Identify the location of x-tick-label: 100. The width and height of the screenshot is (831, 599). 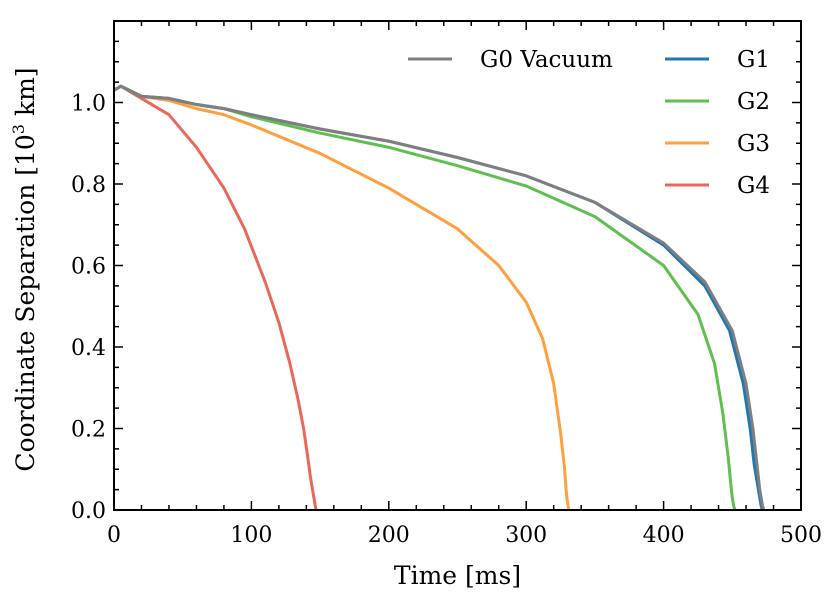
(251, 535).